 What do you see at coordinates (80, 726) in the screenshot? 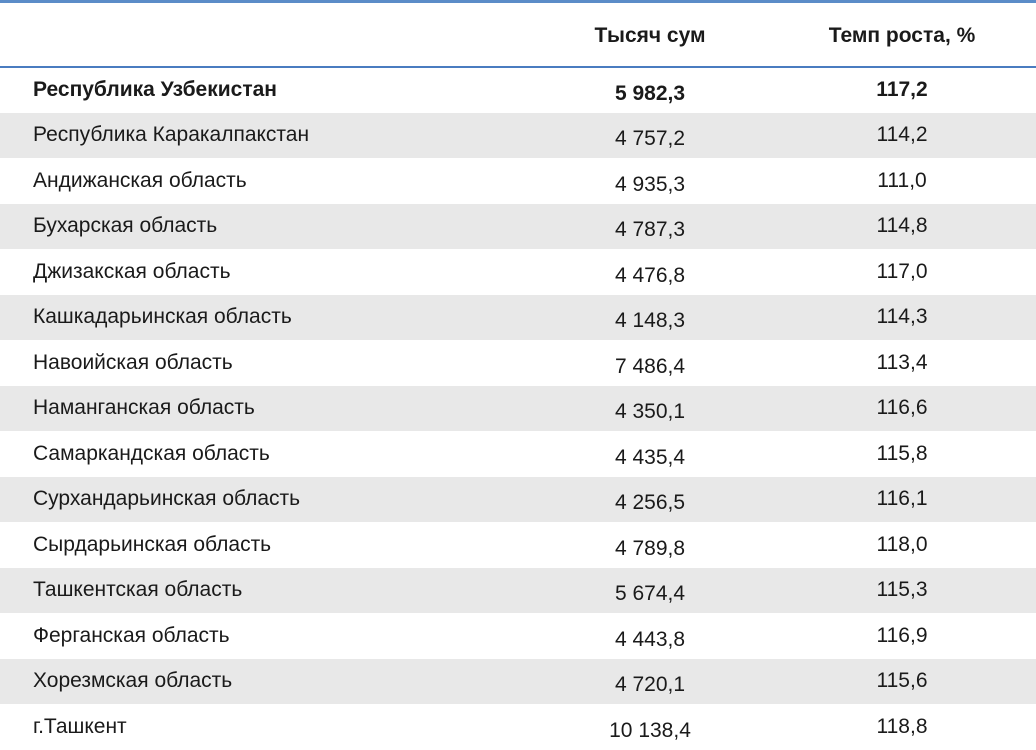
I see `region-cell: г.Ташкент` at bounding box center [80, 726].